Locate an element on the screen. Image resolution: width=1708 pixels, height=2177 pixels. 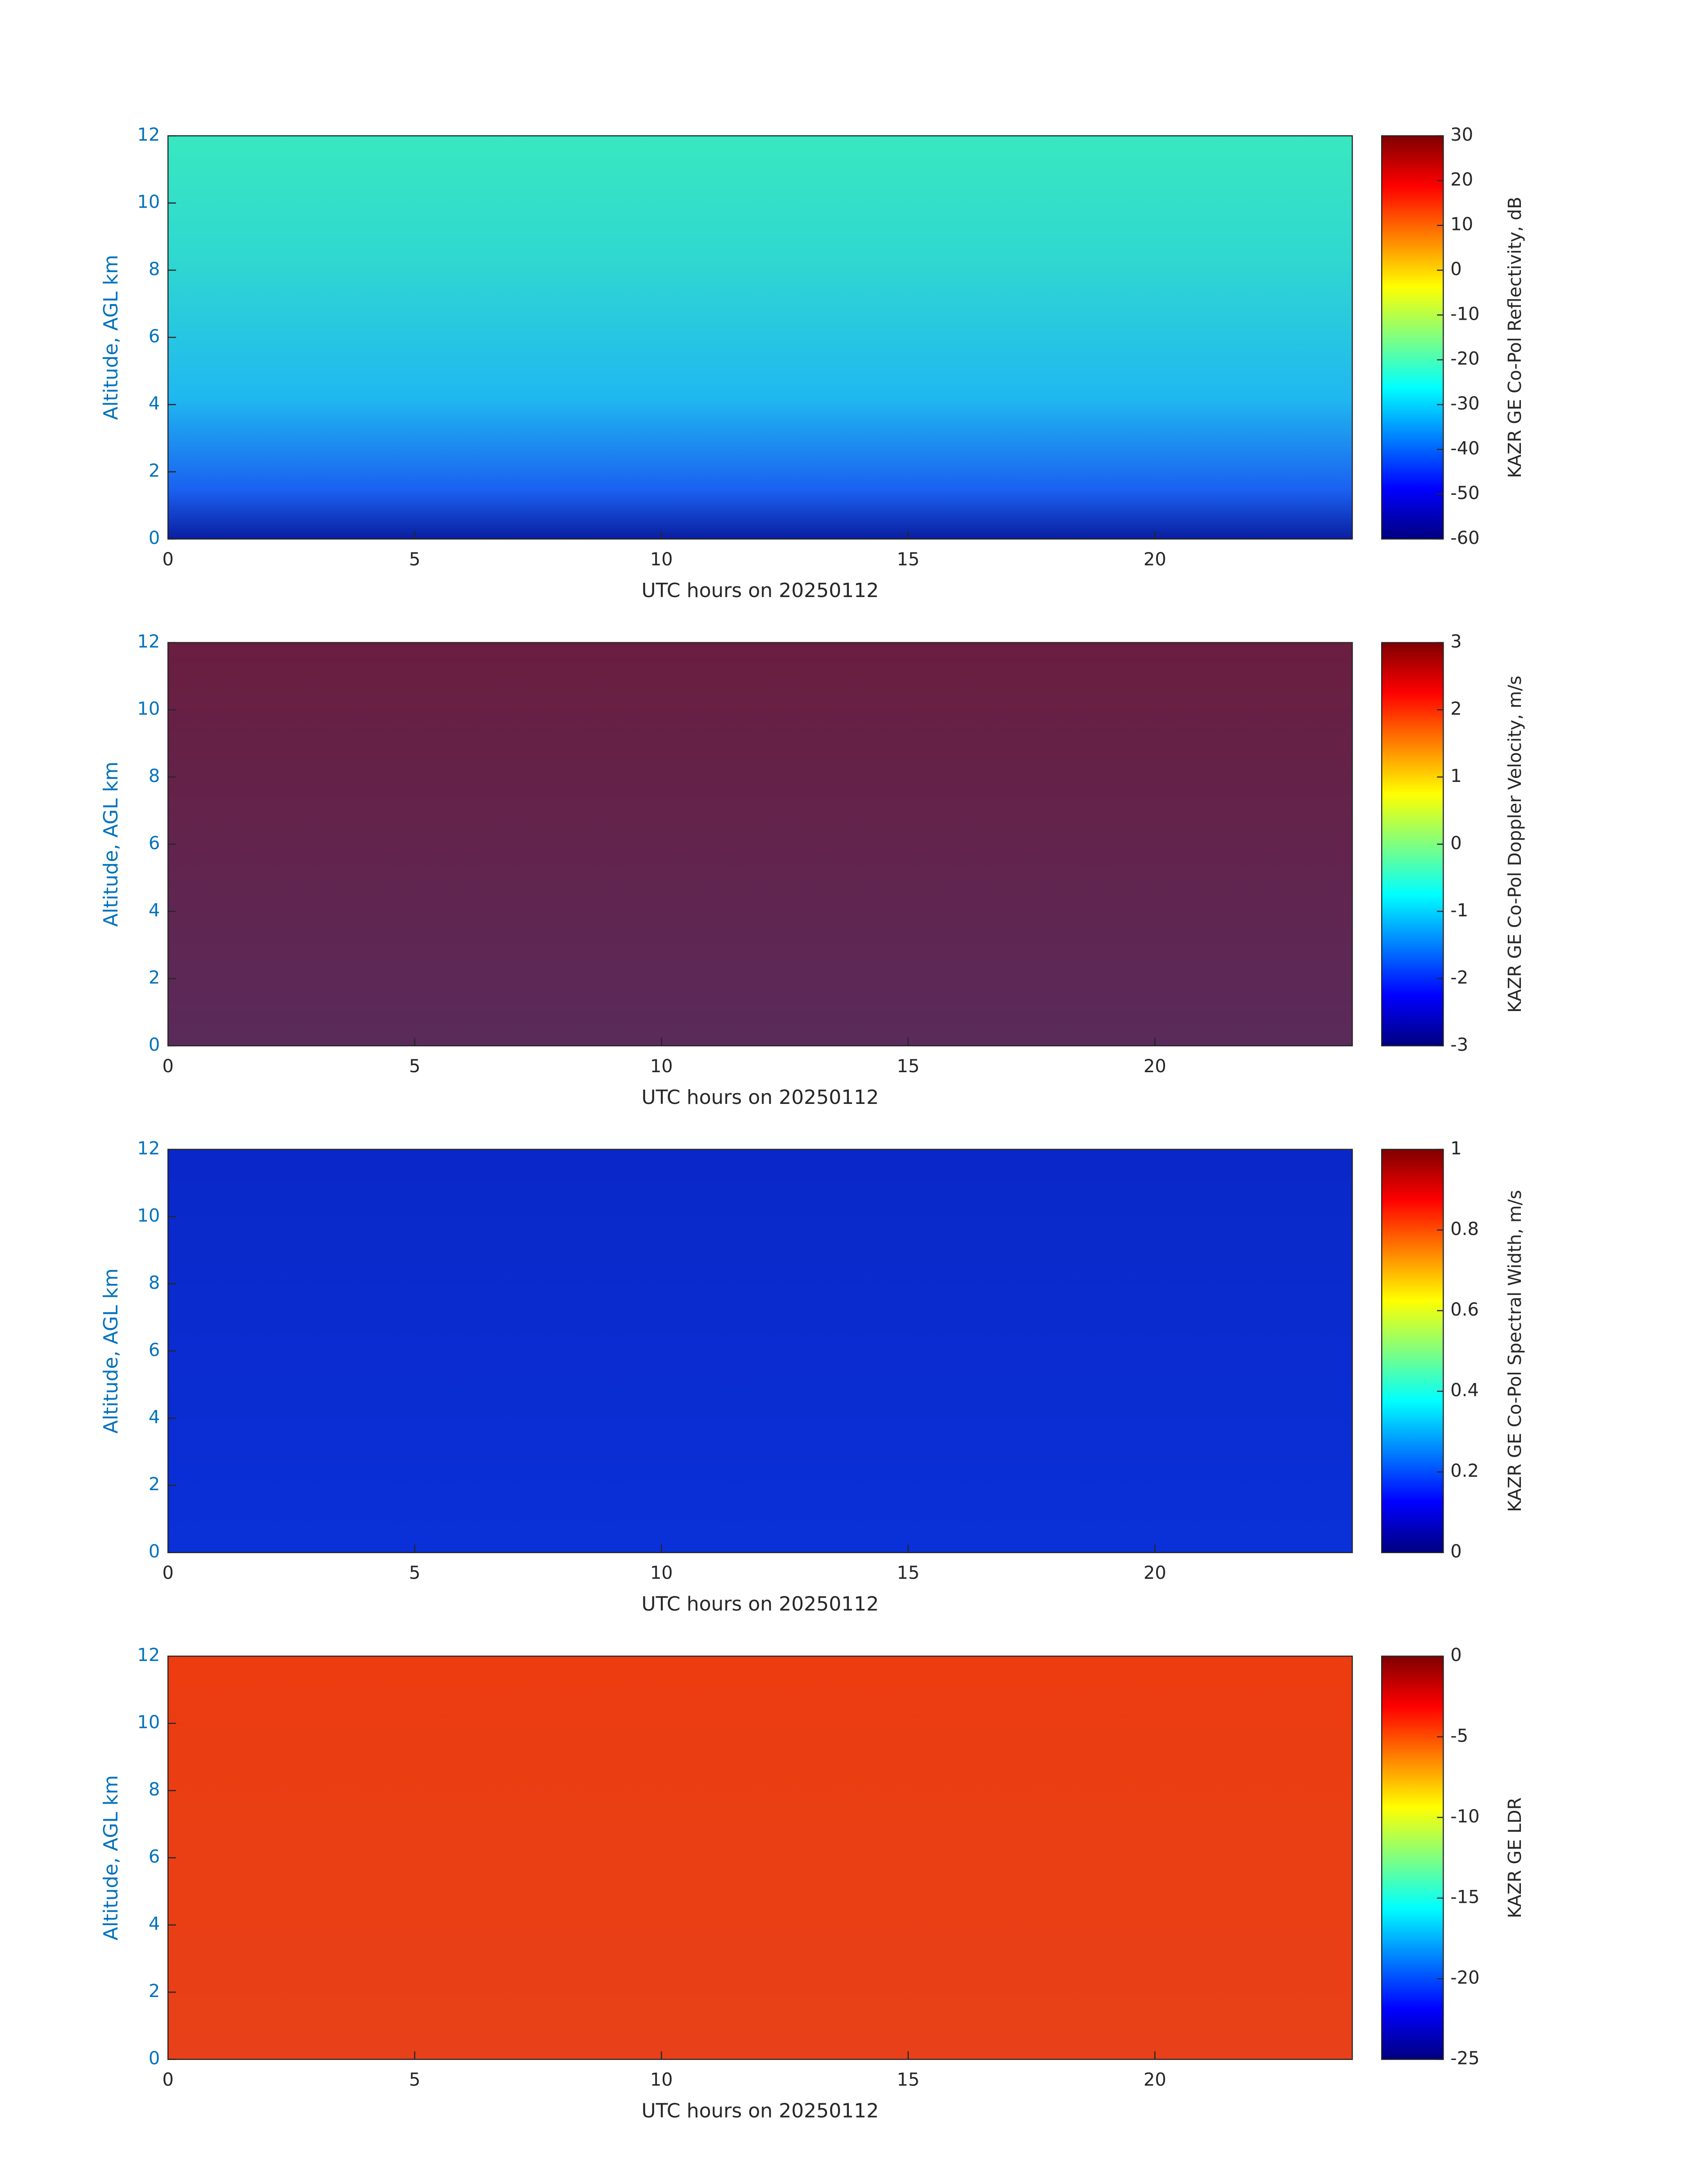
colorbar-tick-label: -40 is located at coordinates (1464, 448).